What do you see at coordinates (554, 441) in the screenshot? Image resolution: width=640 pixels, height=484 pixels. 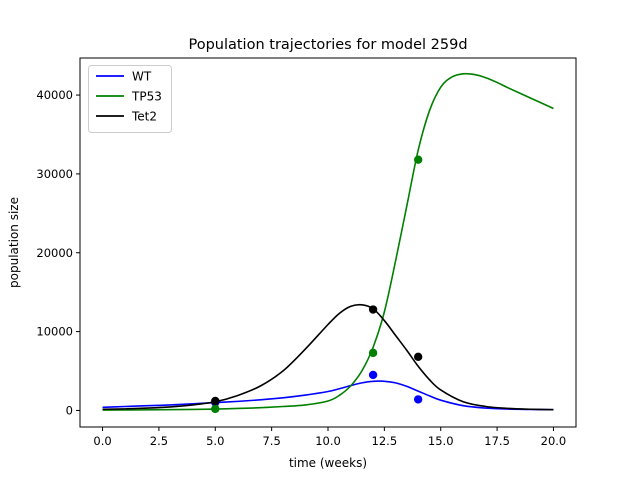 I see `x-tick-label: 20.0` at bounding box center [554, 441].